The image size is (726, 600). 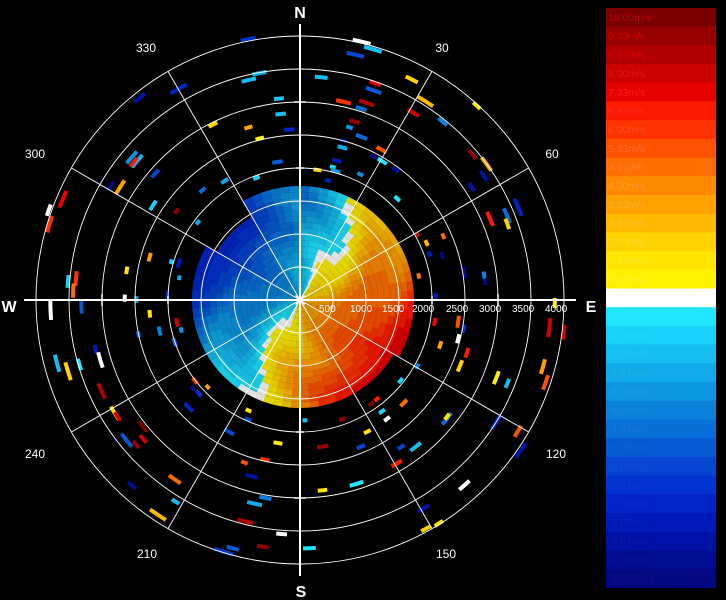 What do you see at coordinates (628, 411) in the screenshot?
I see `legend-label: -4.00m/s` at bounding box center [628, 411].